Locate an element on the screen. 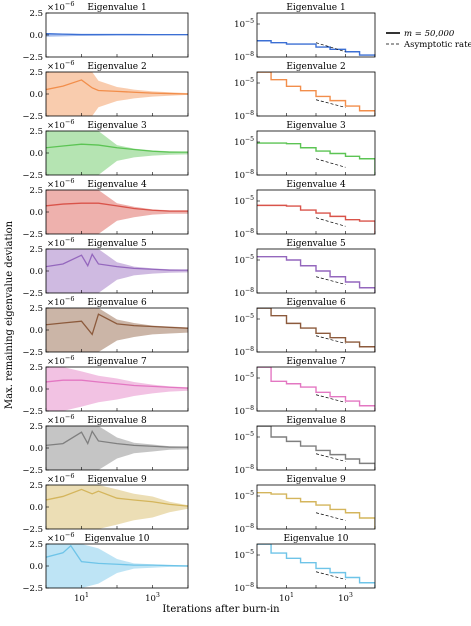 This screenshot has width=471, height=626. deviation-panel: Eigenvalue 5 2.5 0.0 −2.5 ×10−6 is located at coordinates (105, 267).